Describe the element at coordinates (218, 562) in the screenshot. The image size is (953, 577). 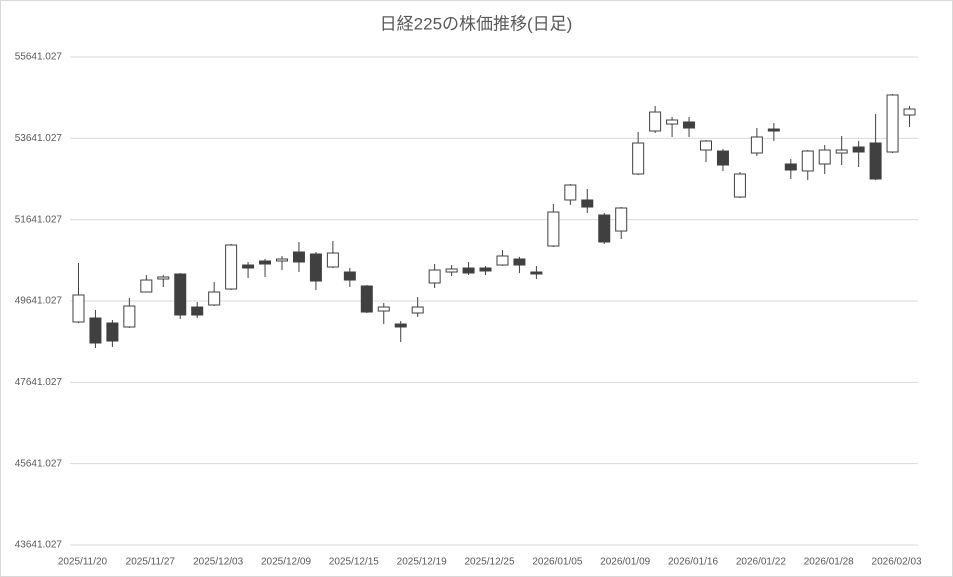
I see `x-tick-label: 2025/12/03` at that location.